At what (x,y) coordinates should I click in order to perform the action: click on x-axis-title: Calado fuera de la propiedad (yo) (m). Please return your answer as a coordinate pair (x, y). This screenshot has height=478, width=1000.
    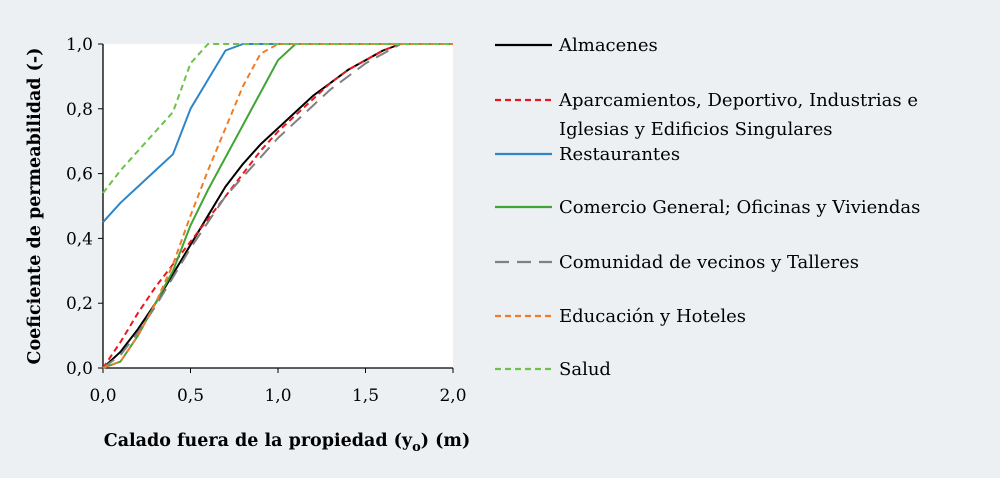
    Looking at the image, I should click on (287, 443).